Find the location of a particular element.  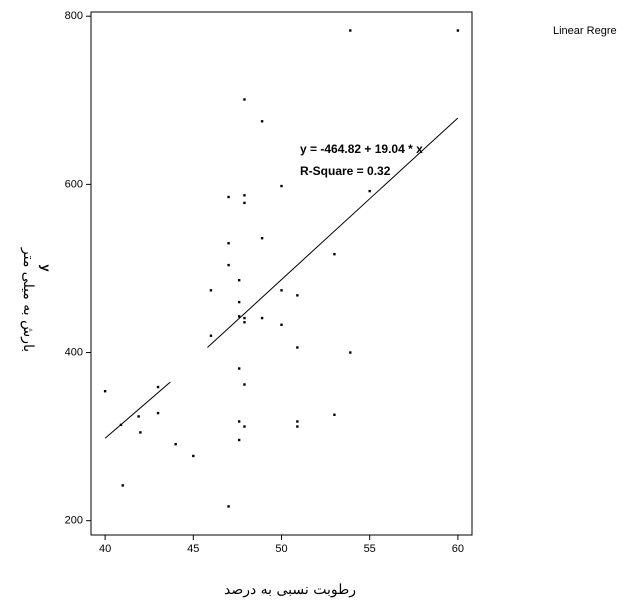

x-tick-label: 45 is located at coordinates (193, 549).